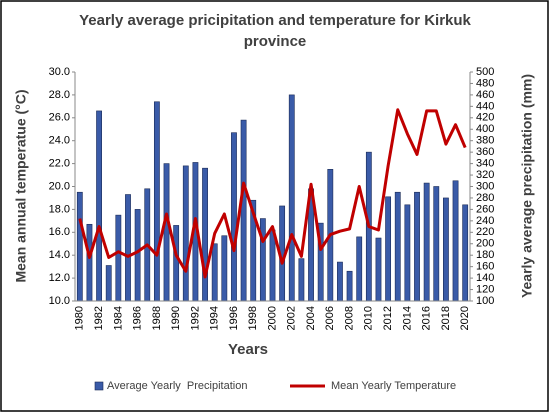 The width and height of the screenshot is (550, 413). I want to click on x-tick-label: 1992, so click(195, 318).